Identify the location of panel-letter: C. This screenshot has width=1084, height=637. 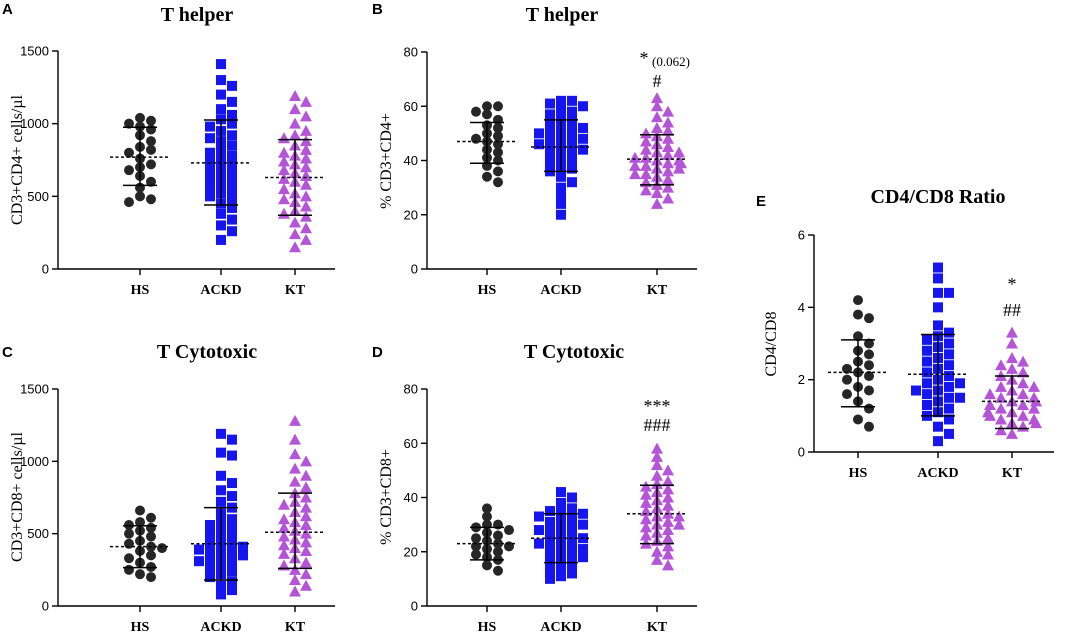
(7, 352).